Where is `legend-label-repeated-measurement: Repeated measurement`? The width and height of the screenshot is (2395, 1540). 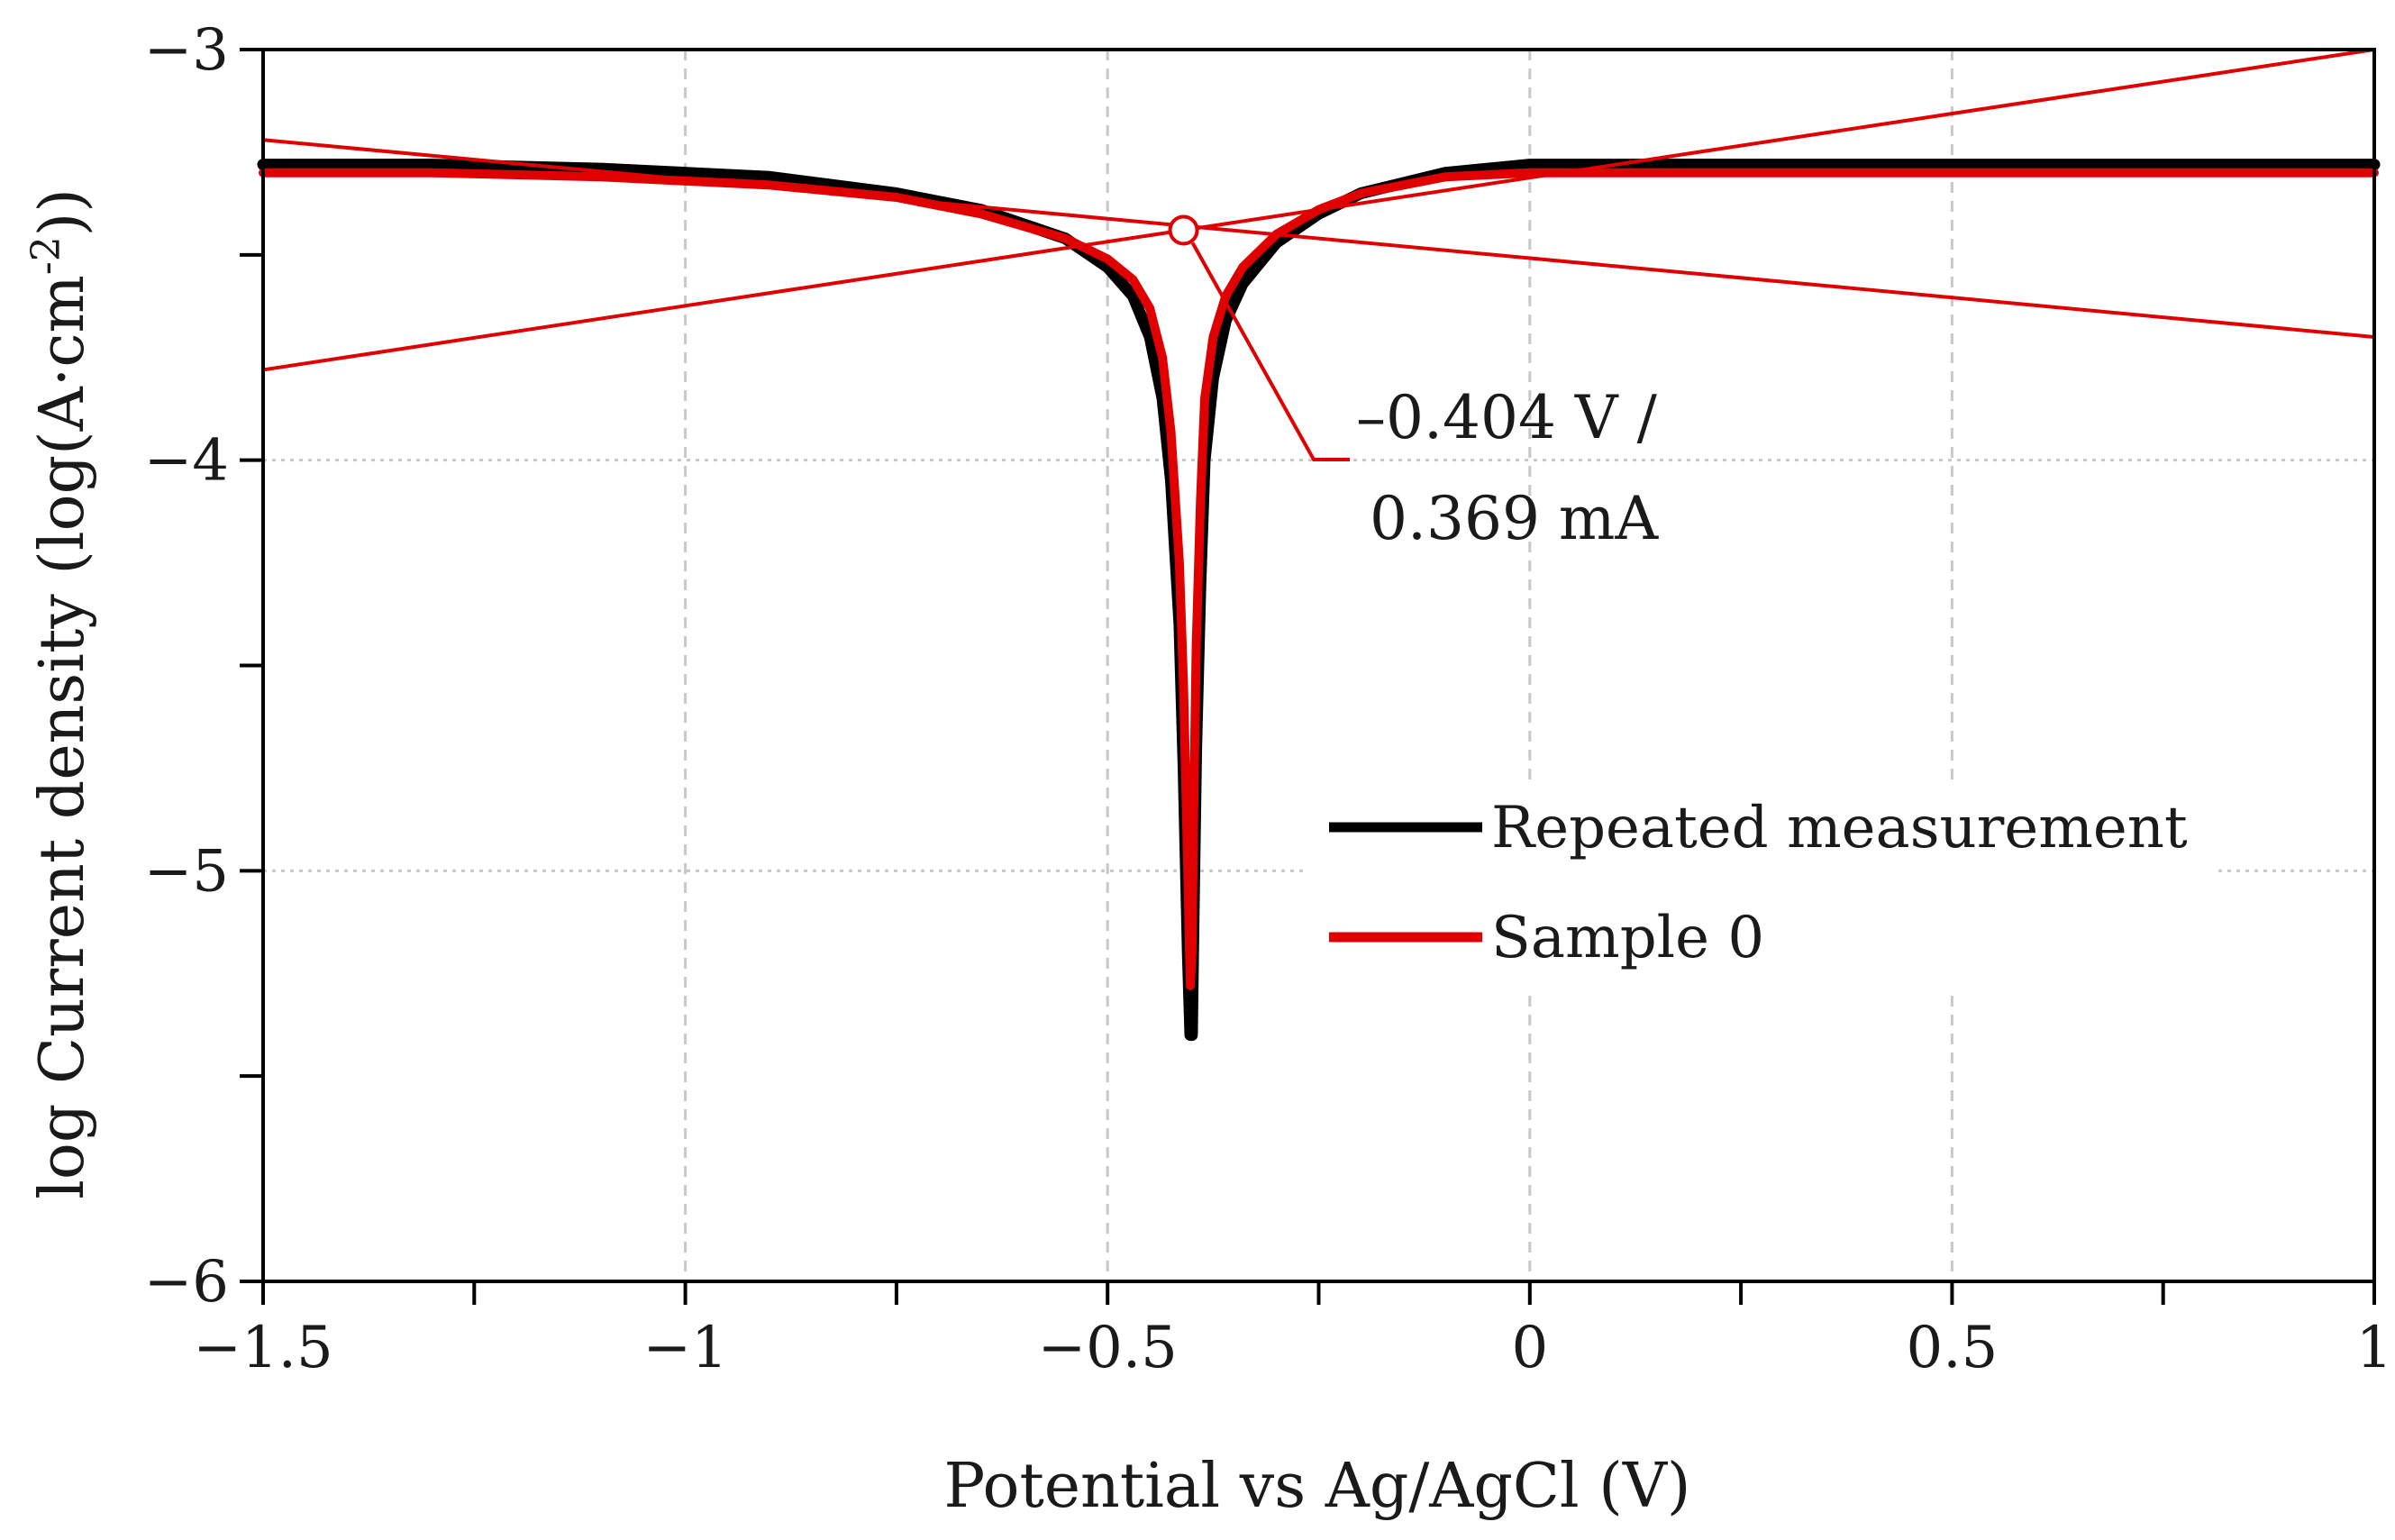
legend-label-repeated-measurement: Repeated measurement is located at coordinates (1839, 828).